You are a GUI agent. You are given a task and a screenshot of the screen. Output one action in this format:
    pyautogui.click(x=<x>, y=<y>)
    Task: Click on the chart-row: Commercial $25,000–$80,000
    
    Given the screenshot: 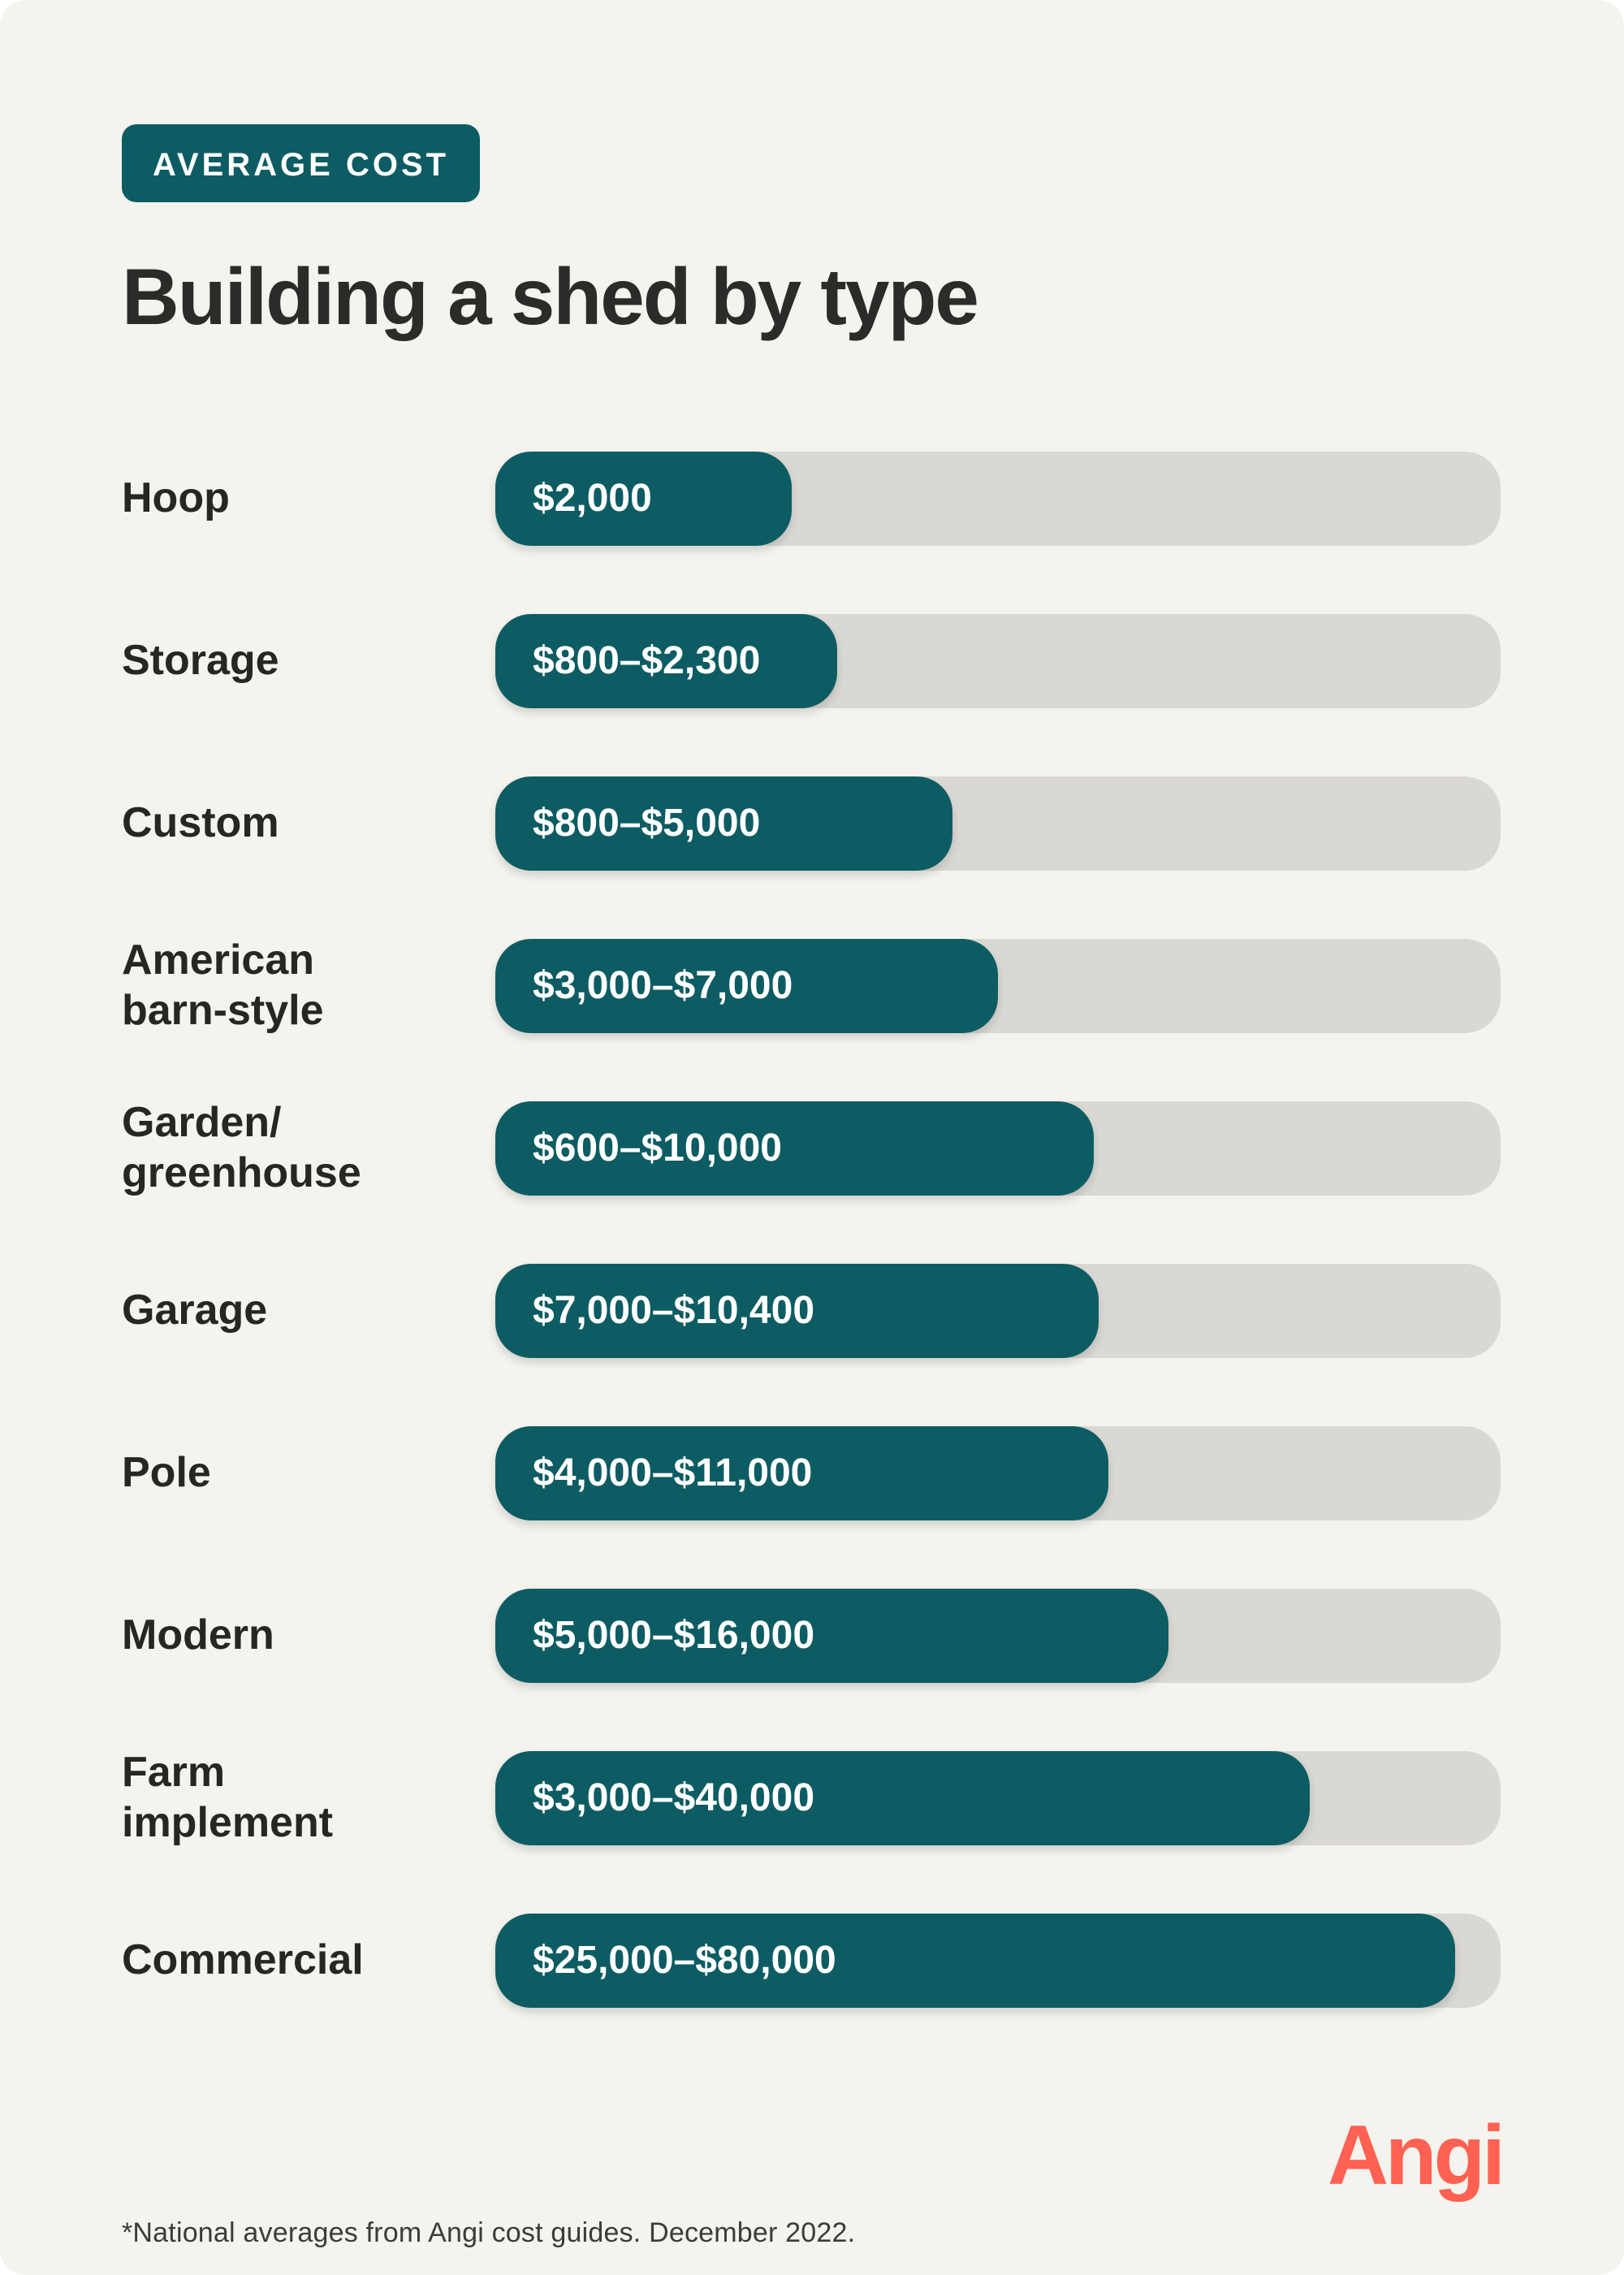 What is the action you would take?
    pyautogui.click(x=812, y=1961)
    